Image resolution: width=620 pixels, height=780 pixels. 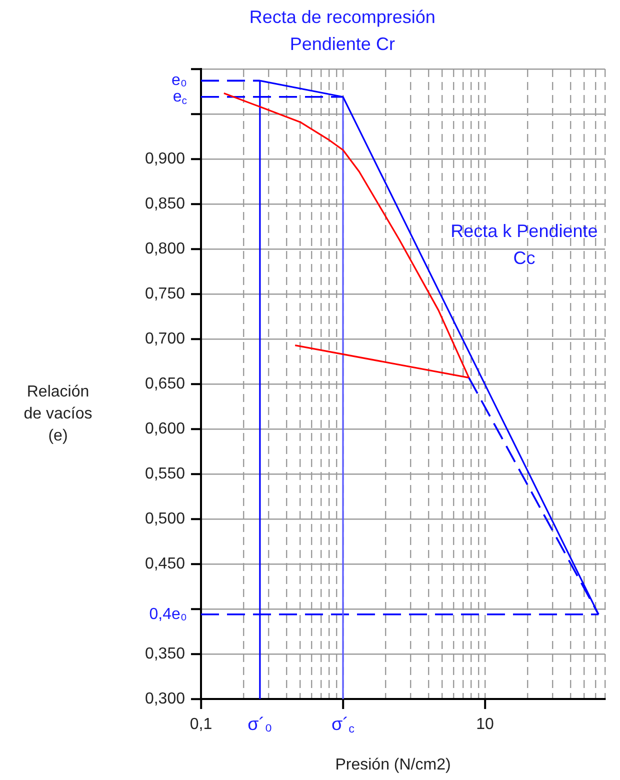 I want to click on y-tick-label: 0,450, so click(x=165, y=563).